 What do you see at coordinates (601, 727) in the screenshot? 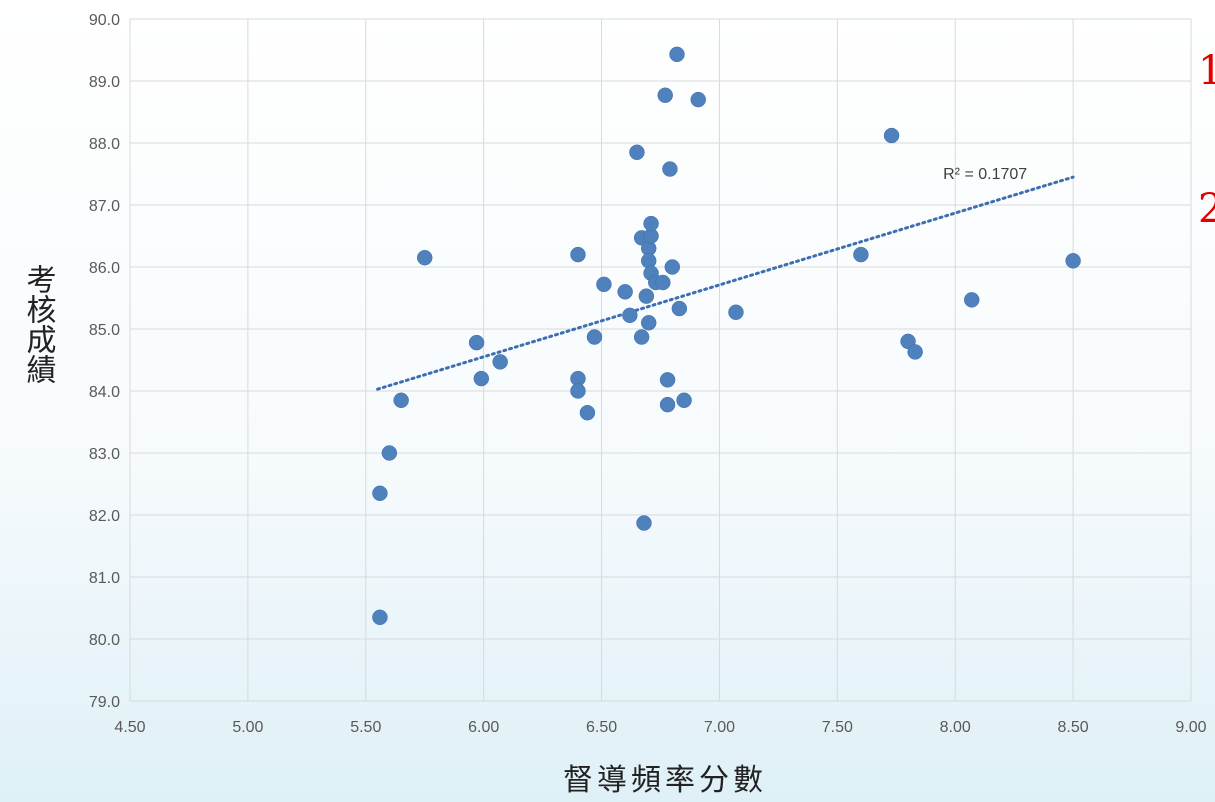
I see `x-tick-label: 6.50` at bounding box center [601, 727].